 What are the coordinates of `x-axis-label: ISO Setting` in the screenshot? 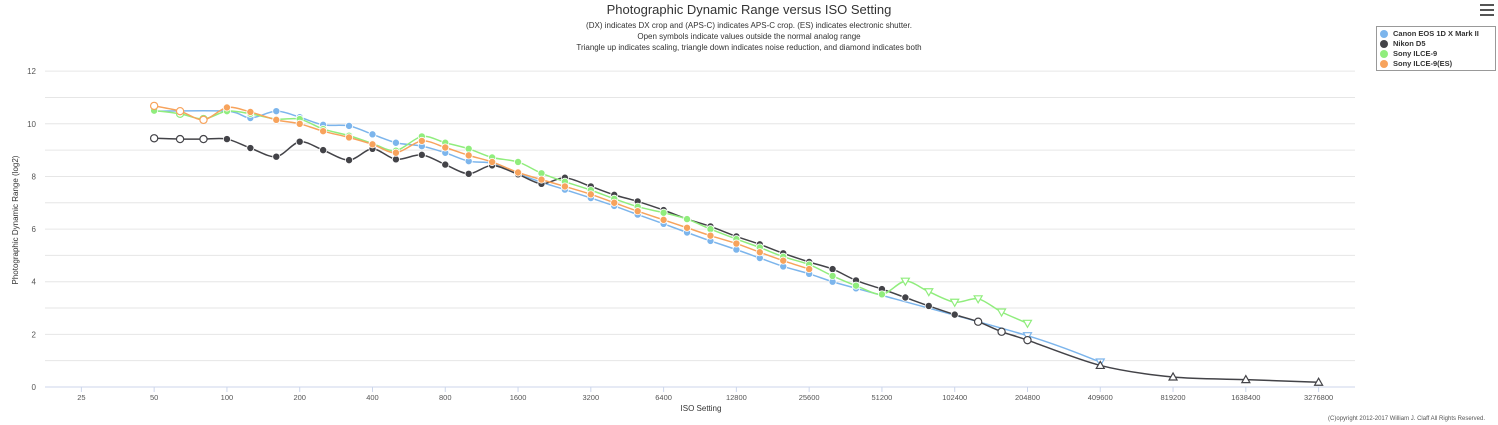 It's located at (701, 408).